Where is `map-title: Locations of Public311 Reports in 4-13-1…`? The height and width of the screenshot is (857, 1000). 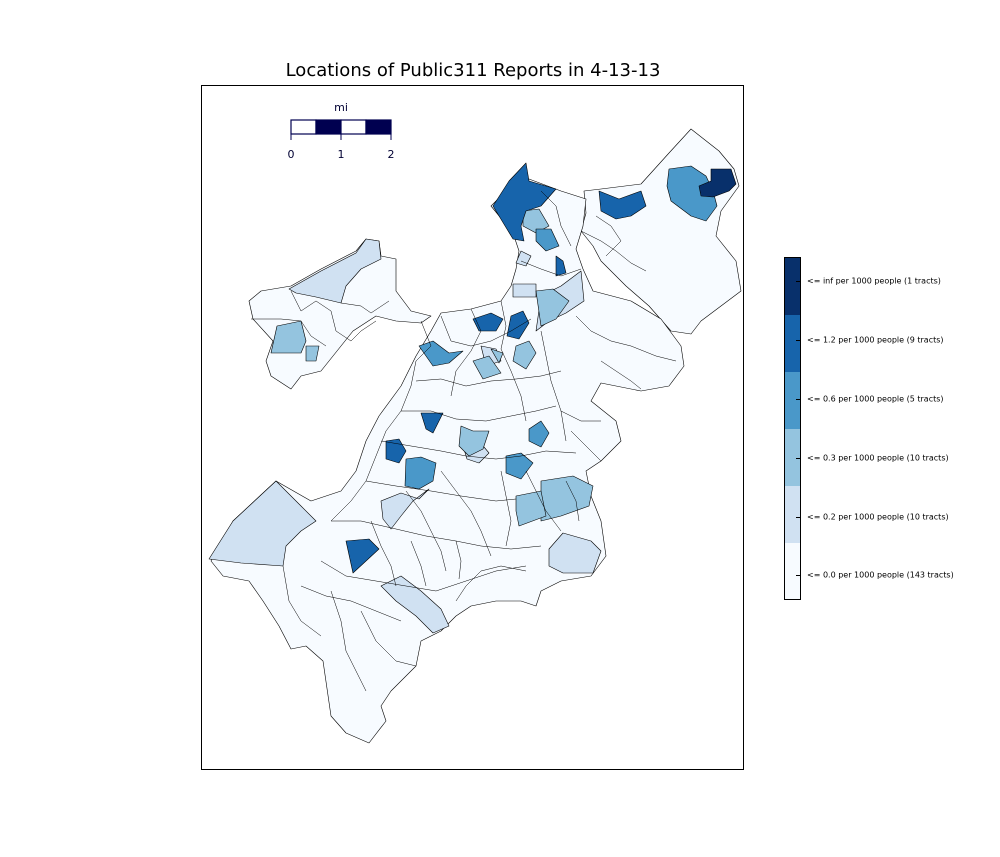 map-title: Locations of Public311 Reports in 4-13-1… is located at coordinates (473, 70).